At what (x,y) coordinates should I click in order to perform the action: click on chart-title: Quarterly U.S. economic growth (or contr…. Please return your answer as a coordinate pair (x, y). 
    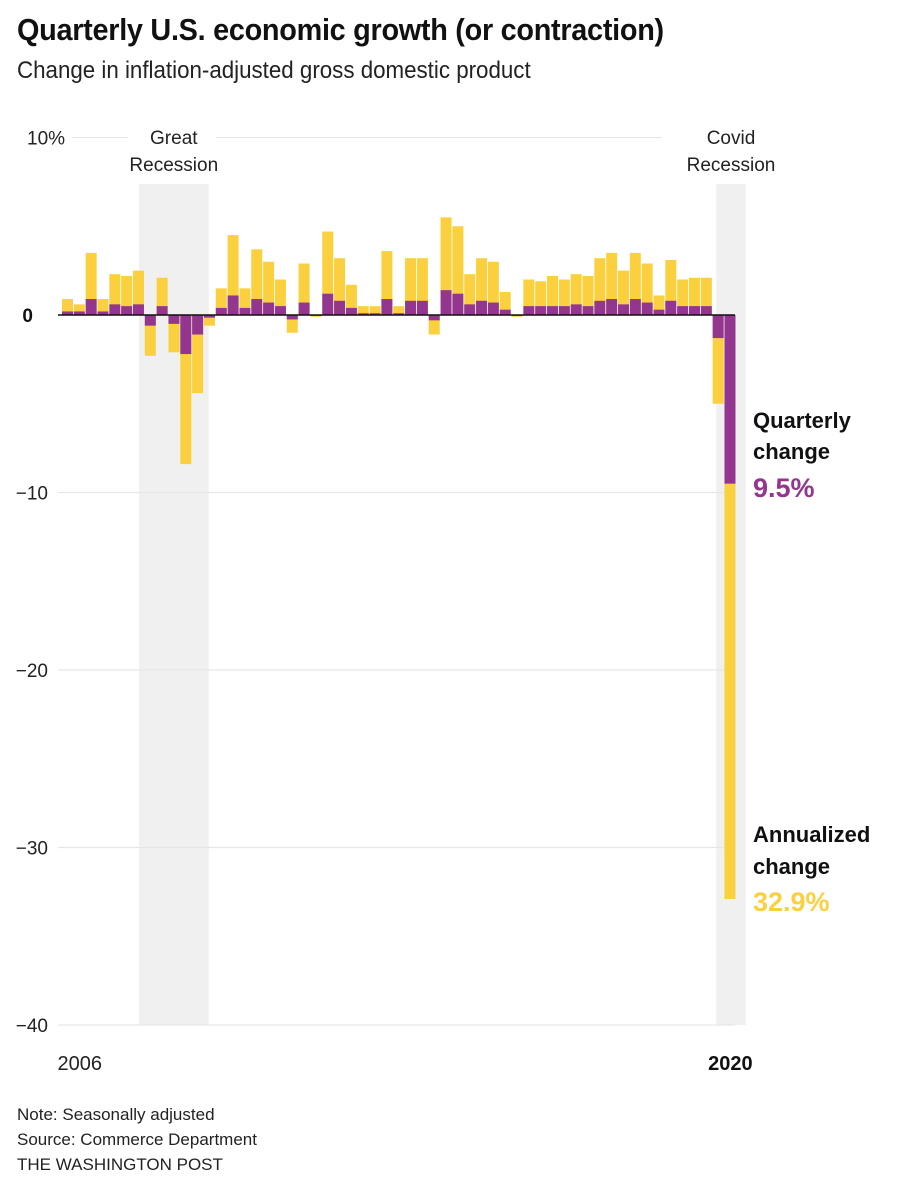
    Looking at the image, I should click on (340, 29).